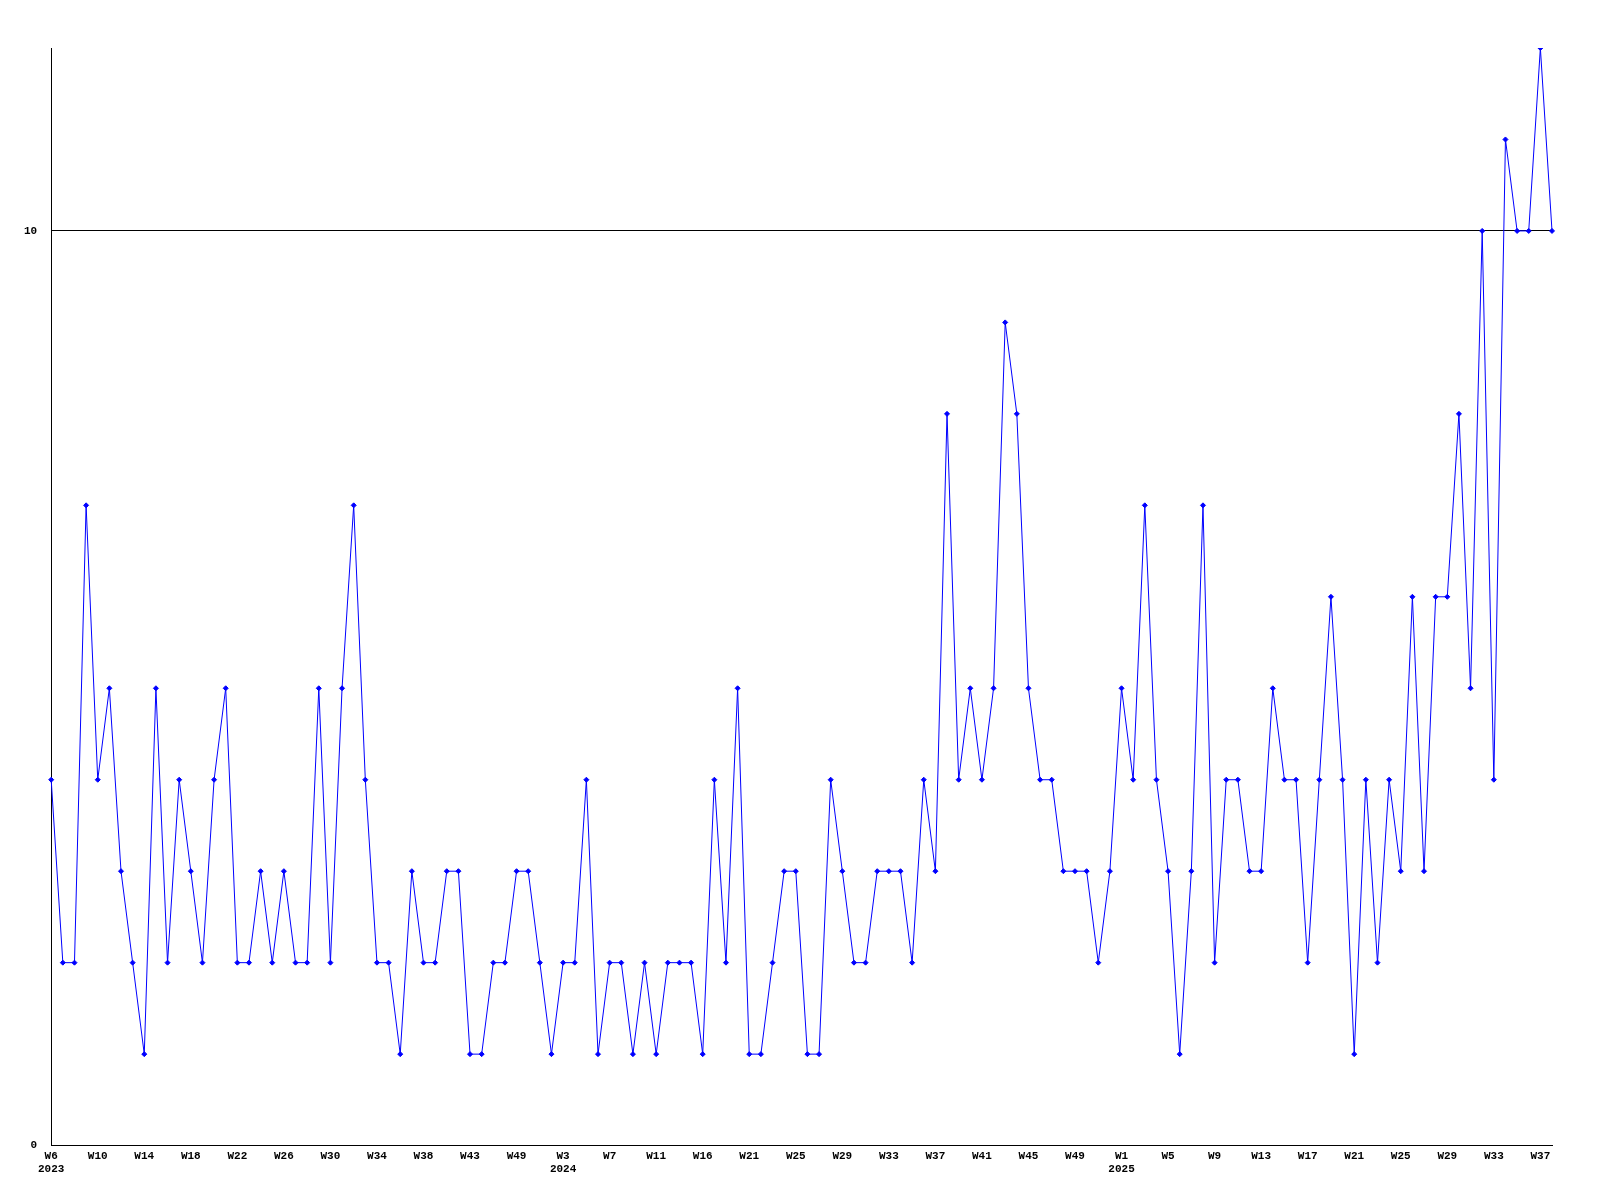 The height and width of the screenshot is (1200, 1600). What do you see at coordinates (377, 1155) in the screenshot?
I see `x-tick-label: W34` at bounding box center [377, 1155].